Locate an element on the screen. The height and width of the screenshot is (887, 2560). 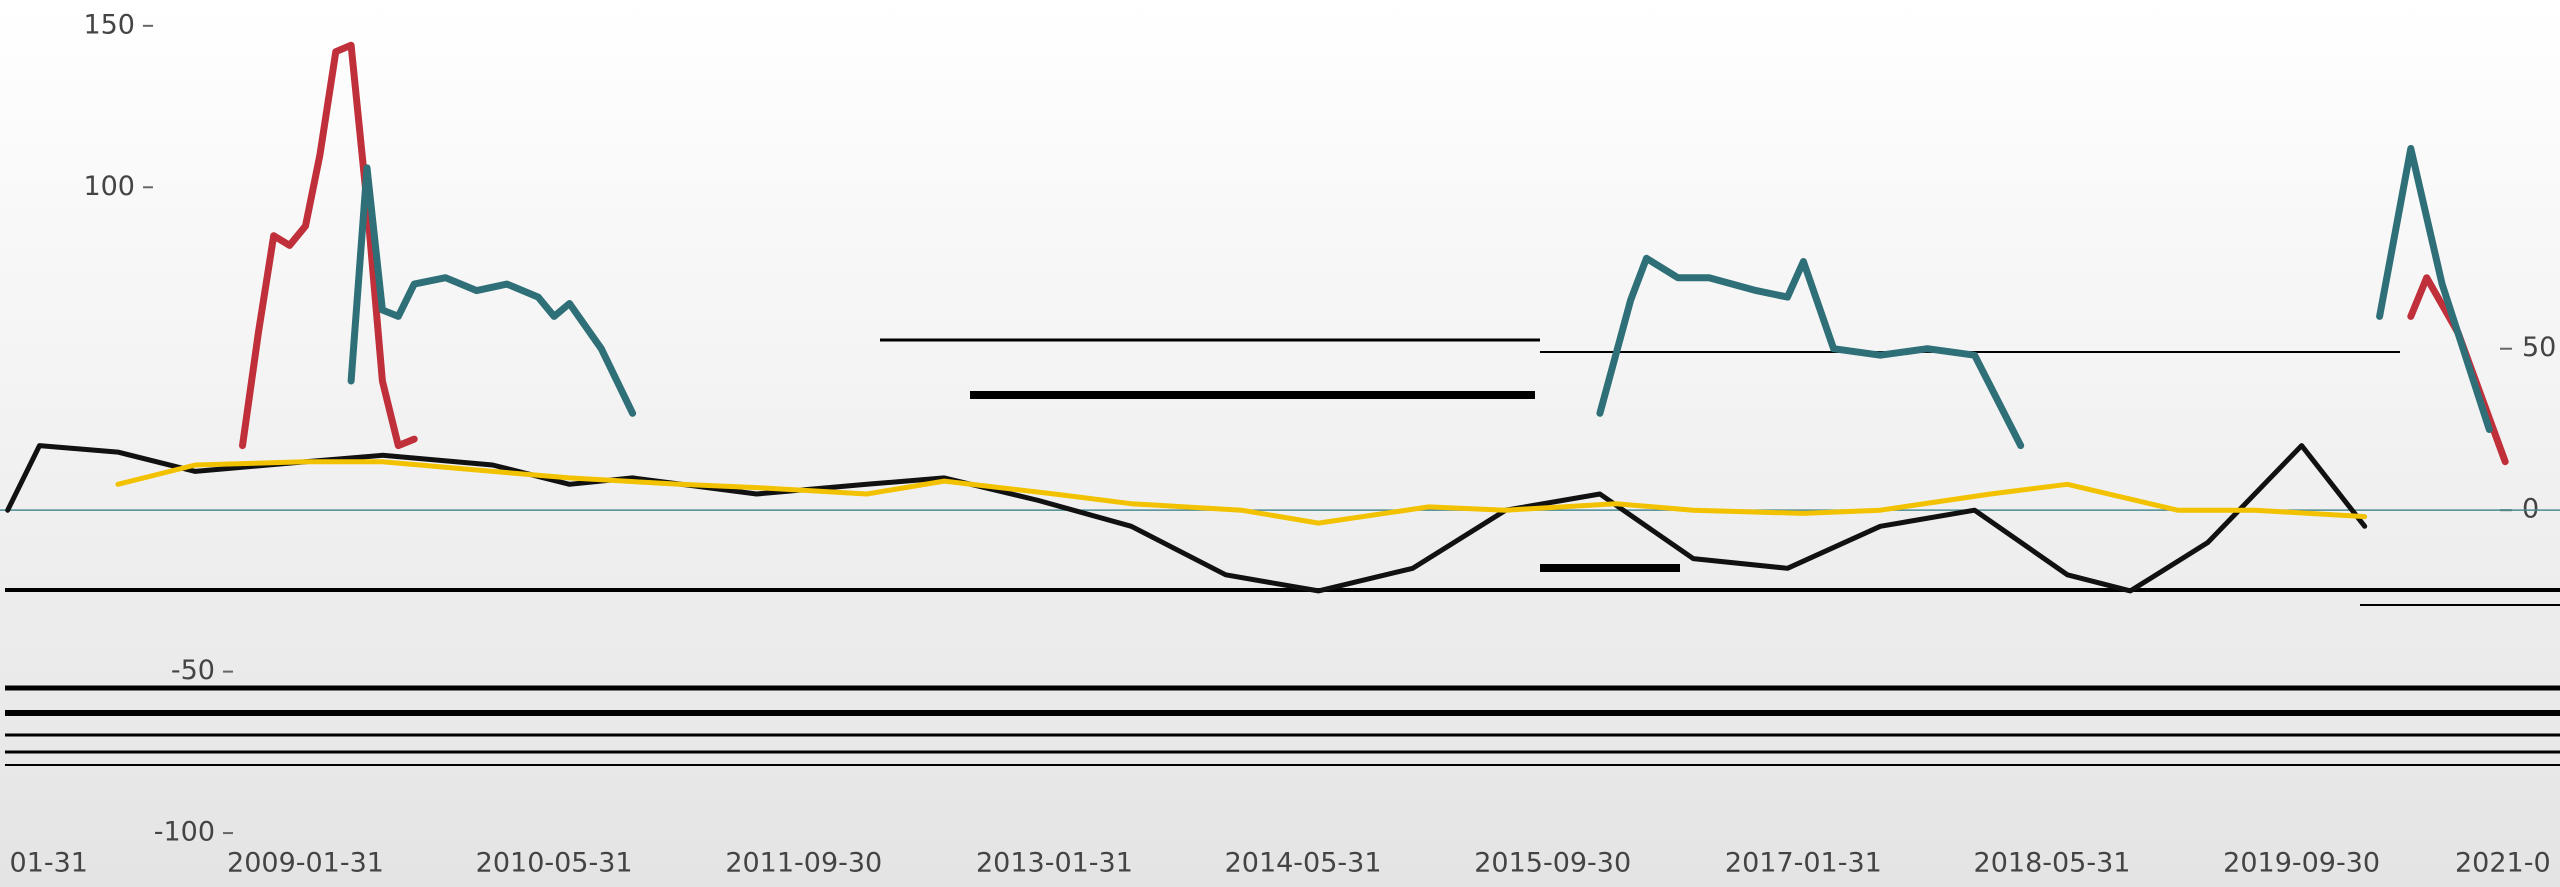
x-tick-label: 2015-09-30 is located at coordinates (1552, 863).